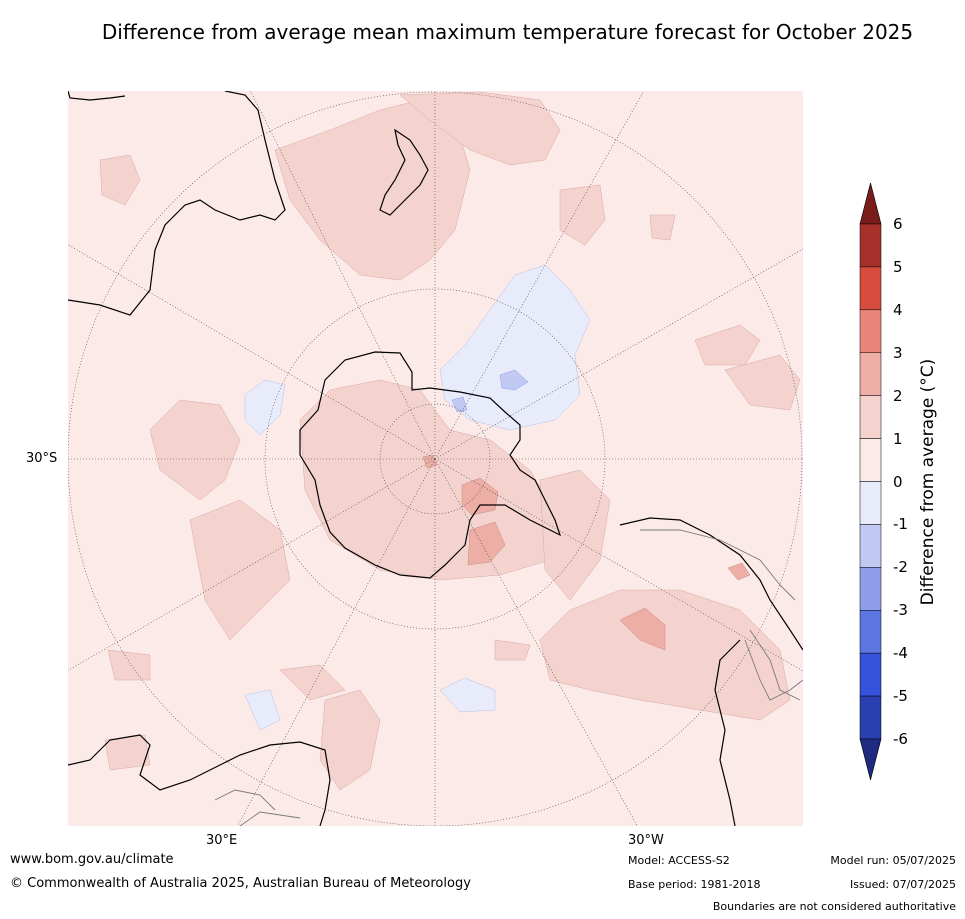  I want to click on colorbar-tick-label: -3, so click(900, 610).